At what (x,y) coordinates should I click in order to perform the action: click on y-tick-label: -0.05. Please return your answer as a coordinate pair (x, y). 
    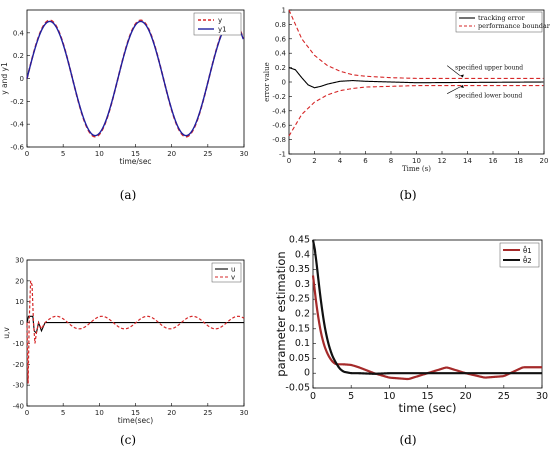
    Looking at the image, I should click on (297, 388).